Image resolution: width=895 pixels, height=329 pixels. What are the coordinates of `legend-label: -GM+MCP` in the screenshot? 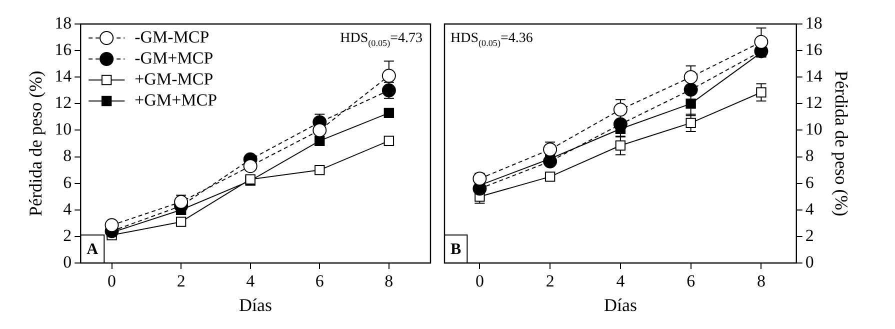 It's located at (174, 58).